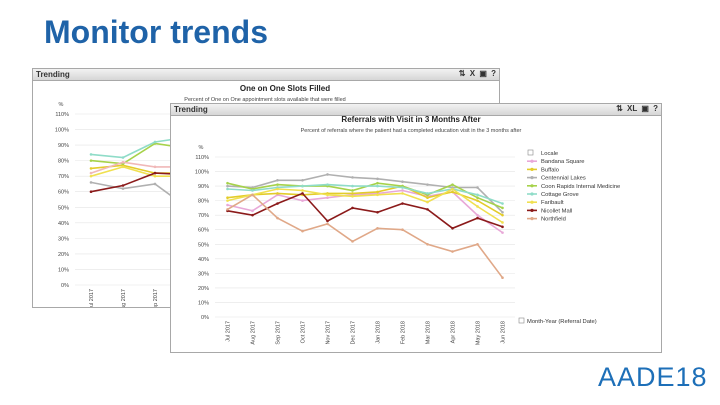  I want to click on legend-item: Faribault, so click(552, 203).